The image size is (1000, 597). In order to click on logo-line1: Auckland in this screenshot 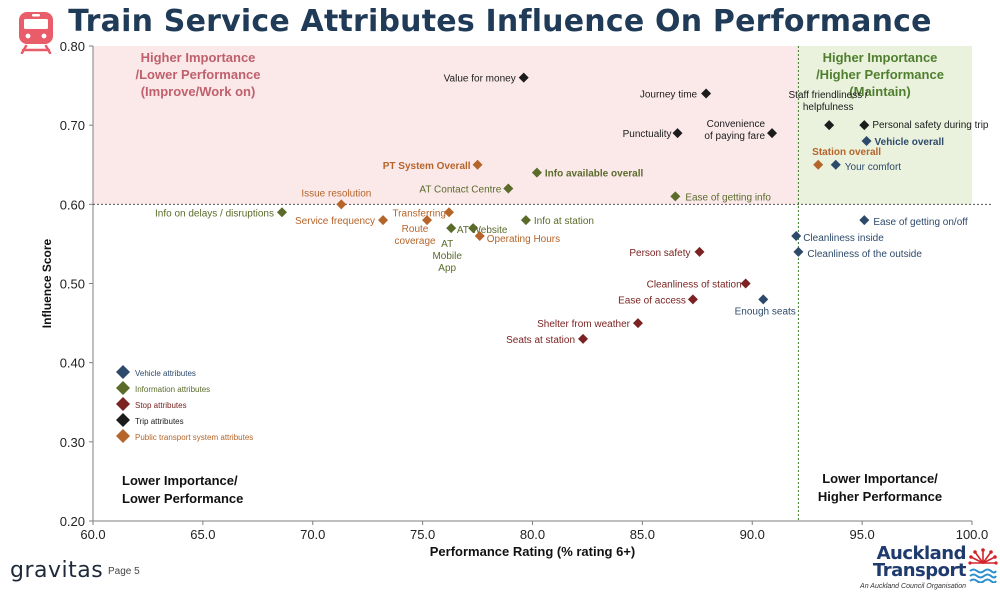, I will do `click(921, 553)`.